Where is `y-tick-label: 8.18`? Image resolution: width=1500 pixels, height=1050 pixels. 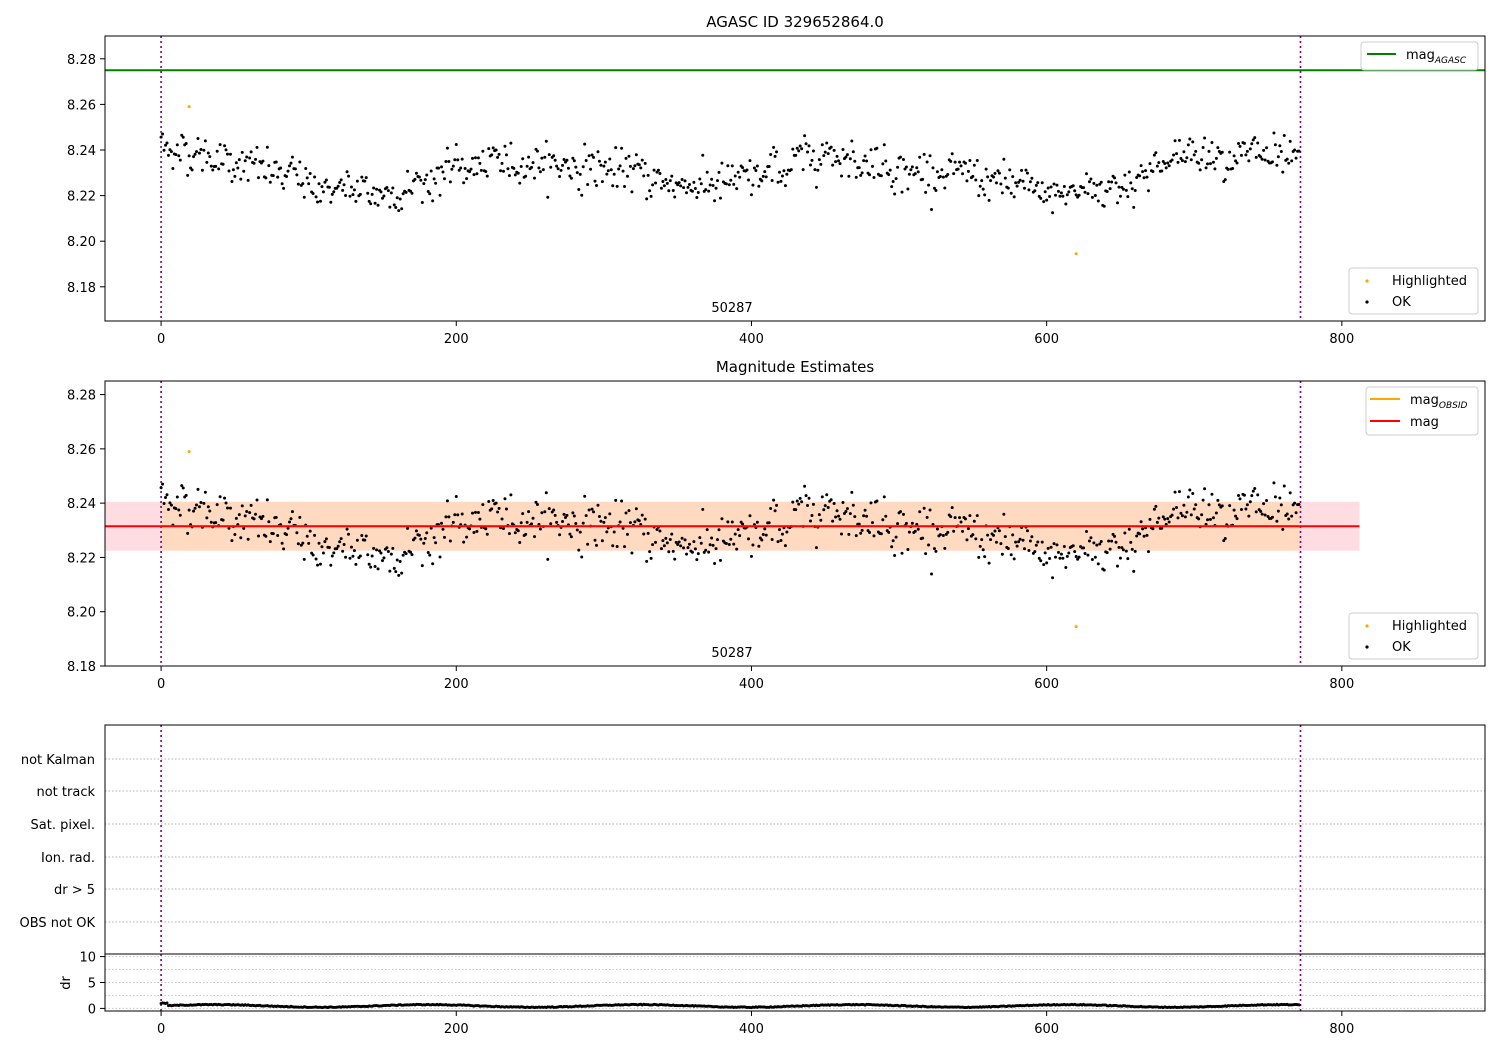
y-tick-label: 8.18 is located at coordinates (81, 667).